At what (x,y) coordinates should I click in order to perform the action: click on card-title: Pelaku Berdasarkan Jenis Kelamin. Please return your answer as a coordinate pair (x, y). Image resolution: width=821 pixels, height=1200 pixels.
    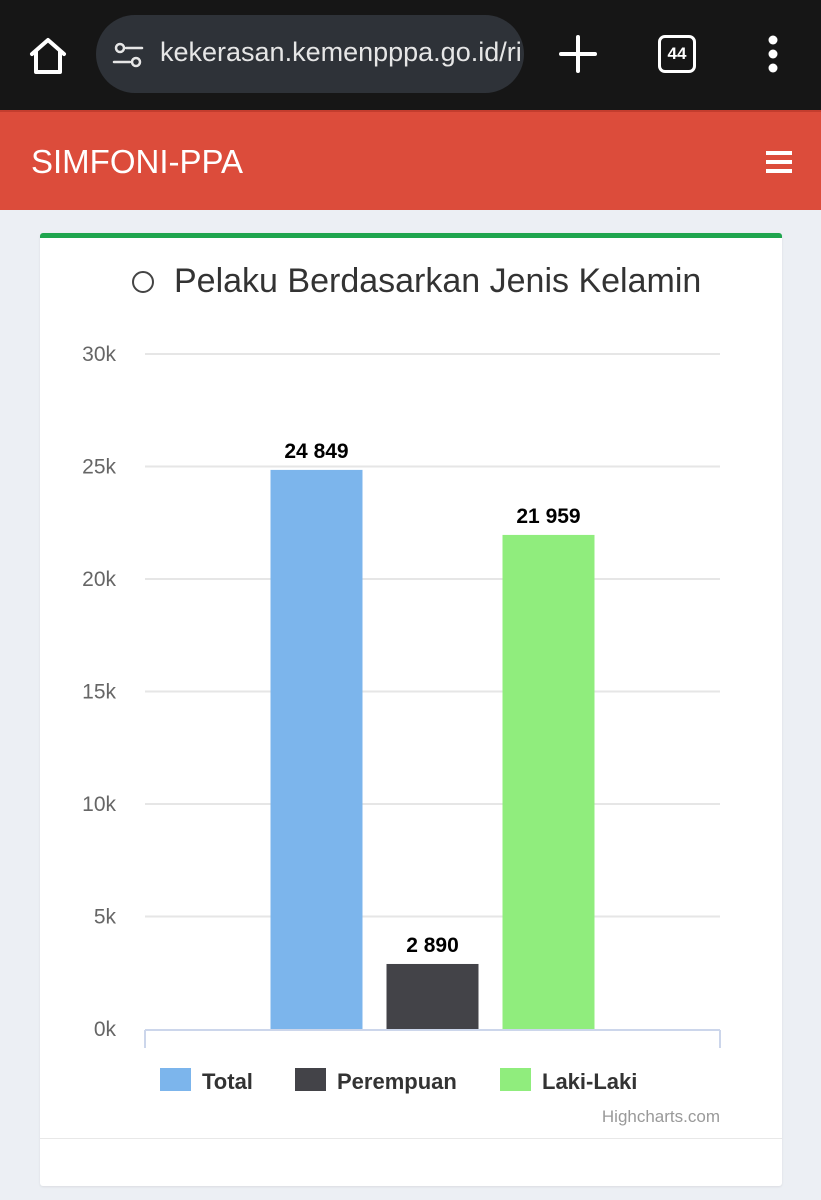
    Looking at the image, I should click on (415, 281).